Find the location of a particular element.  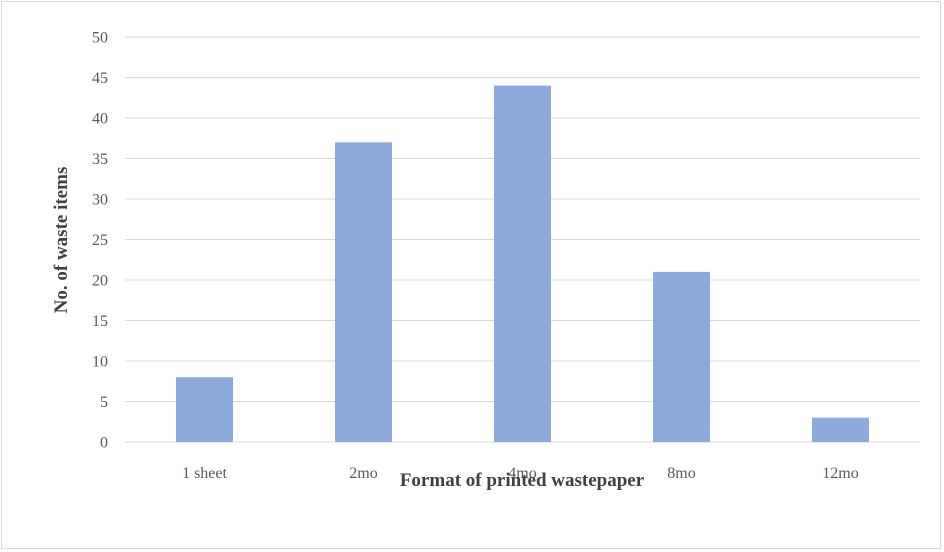

y-tick-label: 50 is located at coordinates (100, 38).